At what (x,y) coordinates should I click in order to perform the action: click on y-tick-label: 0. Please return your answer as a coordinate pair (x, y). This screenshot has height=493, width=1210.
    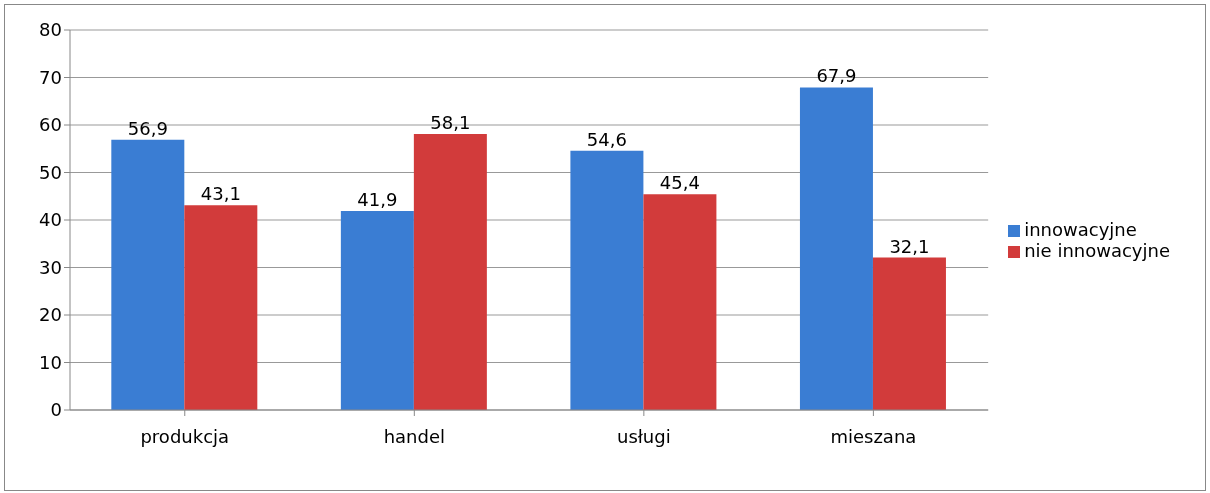
    Looking at the image, I should click on (56, 410).